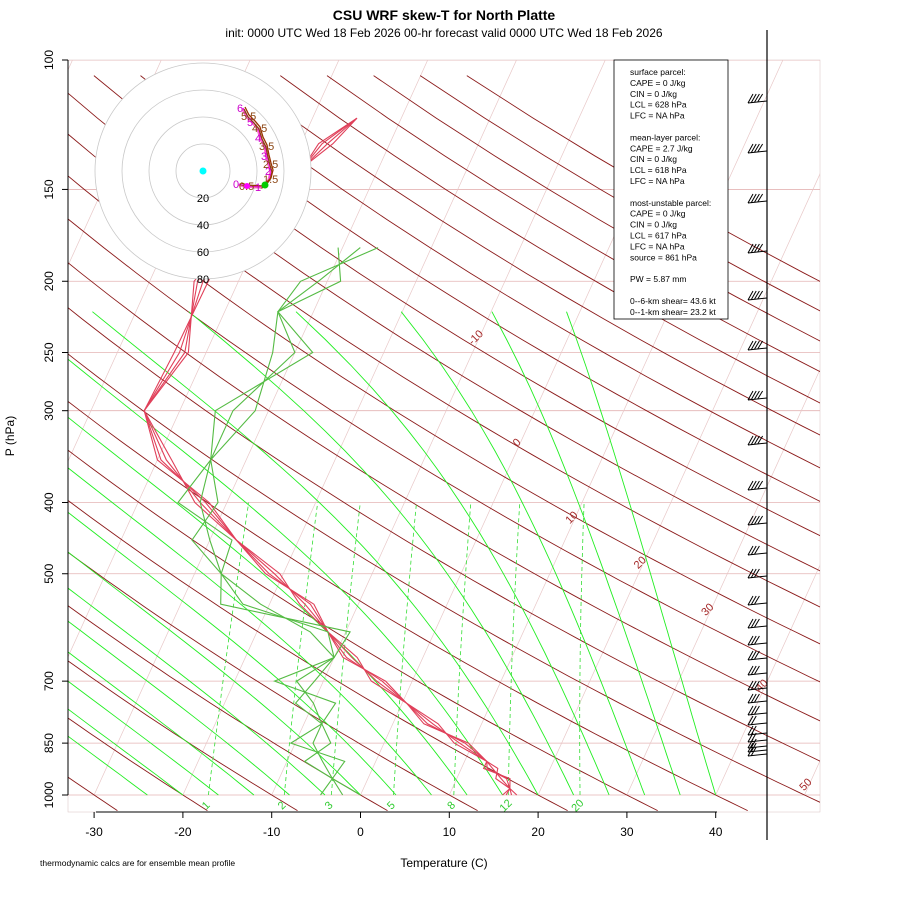 The width and height of the screenshot is (900, 900). Describe the element at coordinates (203, 226) in the screenshot. I see `hodograph-ring-label: 40` at that location.